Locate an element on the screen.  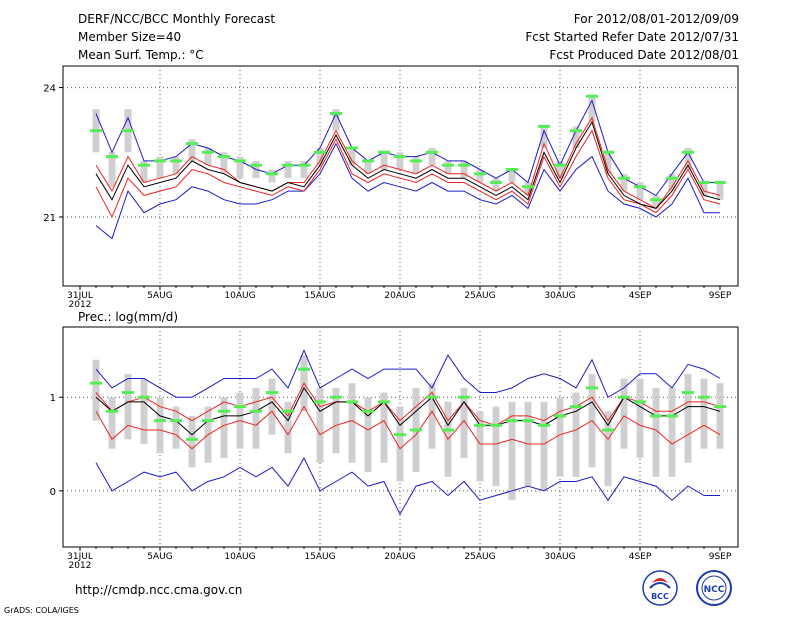
x-tick-label: 4SEP is located at coordinates (640, 296).